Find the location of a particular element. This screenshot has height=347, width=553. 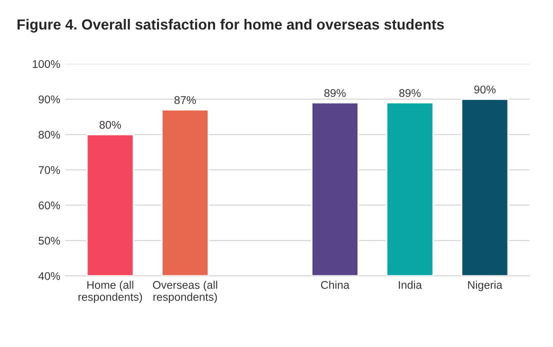

x-tick-label: China is located at coordinates (335, 284).